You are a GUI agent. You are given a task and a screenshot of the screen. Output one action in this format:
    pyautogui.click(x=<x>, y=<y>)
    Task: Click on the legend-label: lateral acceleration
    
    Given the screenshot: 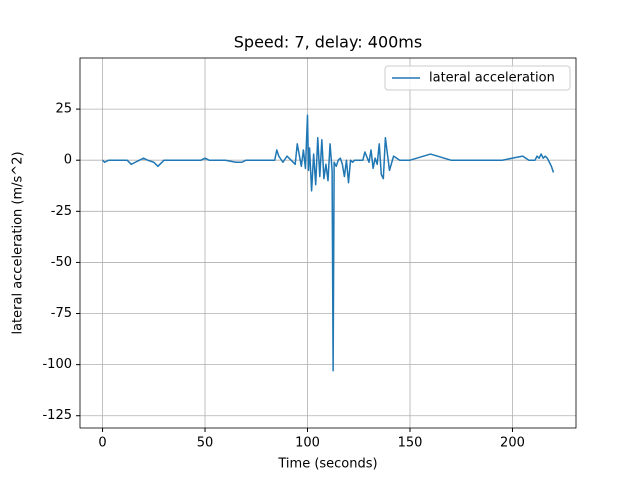 What is the action you would take?
    pyautogui.click(x=492, y=78)
    